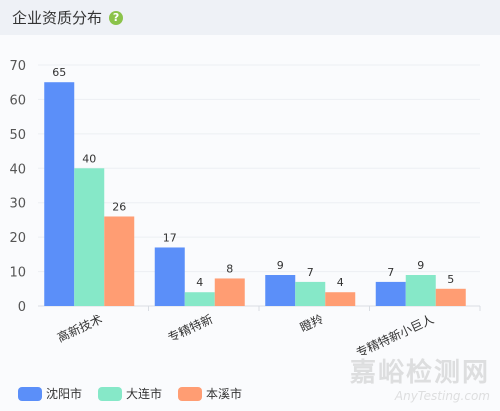  Describe the element at coordinates (116, 17) in the screenshot. I see `help-icon: ?` at that location.